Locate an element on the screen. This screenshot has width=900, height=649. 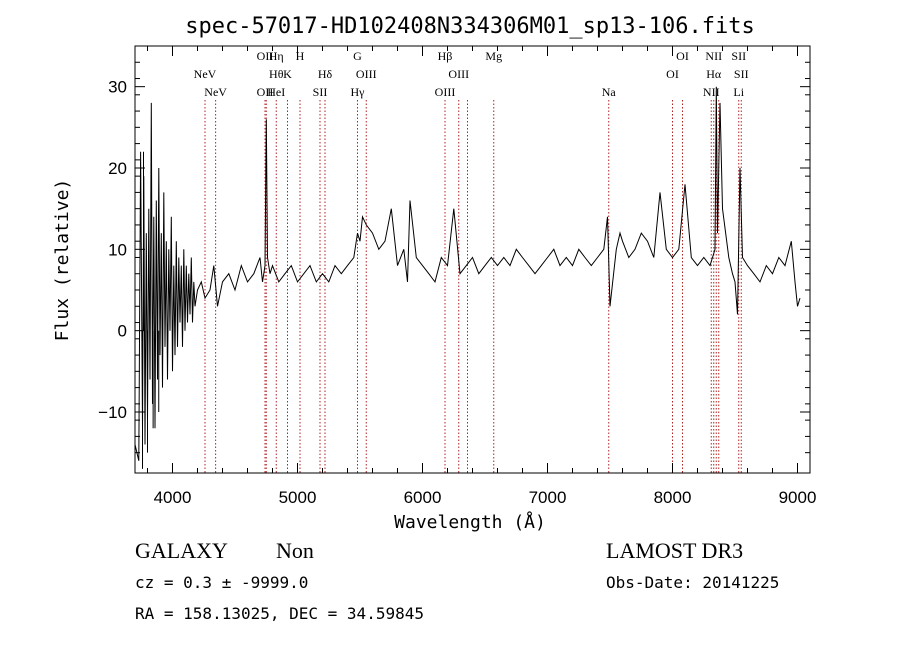
emission-line-label: Hβ is located at coordinates (445, 56).